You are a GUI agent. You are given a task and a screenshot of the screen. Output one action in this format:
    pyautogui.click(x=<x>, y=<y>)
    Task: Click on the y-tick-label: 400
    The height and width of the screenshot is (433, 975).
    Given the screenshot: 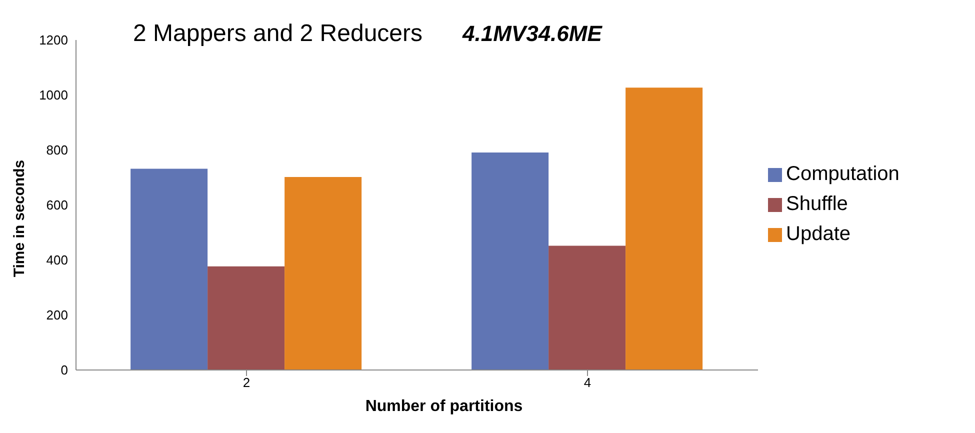 What is the action you would take?
    pyautogui.click(x=57, y=260)
    